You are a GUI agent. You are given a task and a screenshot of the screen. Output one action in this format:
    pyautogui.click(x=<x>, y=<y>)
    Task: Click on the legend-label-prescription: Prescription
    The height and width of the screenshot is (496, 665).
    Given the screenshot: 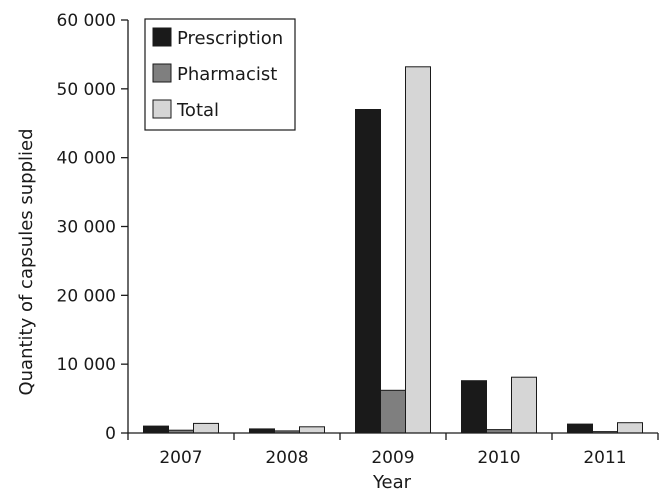 What is the action you would take?
    pyautogui.click(x=230, y=38)
    